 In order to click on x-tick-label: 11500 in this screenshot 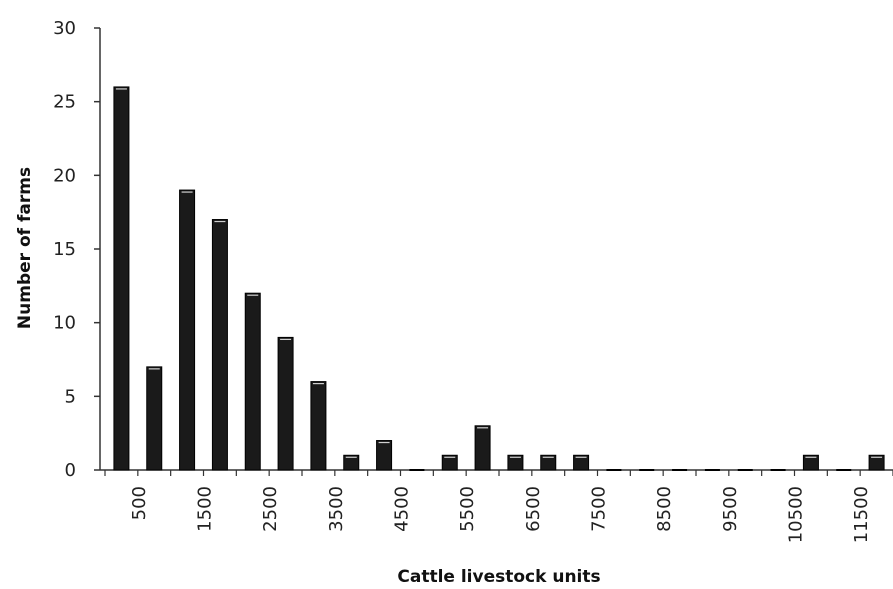, I will do `click(861, 514)`.